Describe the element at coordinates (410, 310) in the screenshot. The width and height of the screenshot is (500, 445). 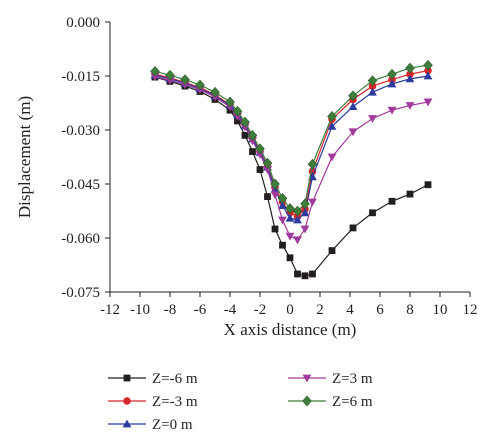
I see `x-tick-label: 8` at that location.